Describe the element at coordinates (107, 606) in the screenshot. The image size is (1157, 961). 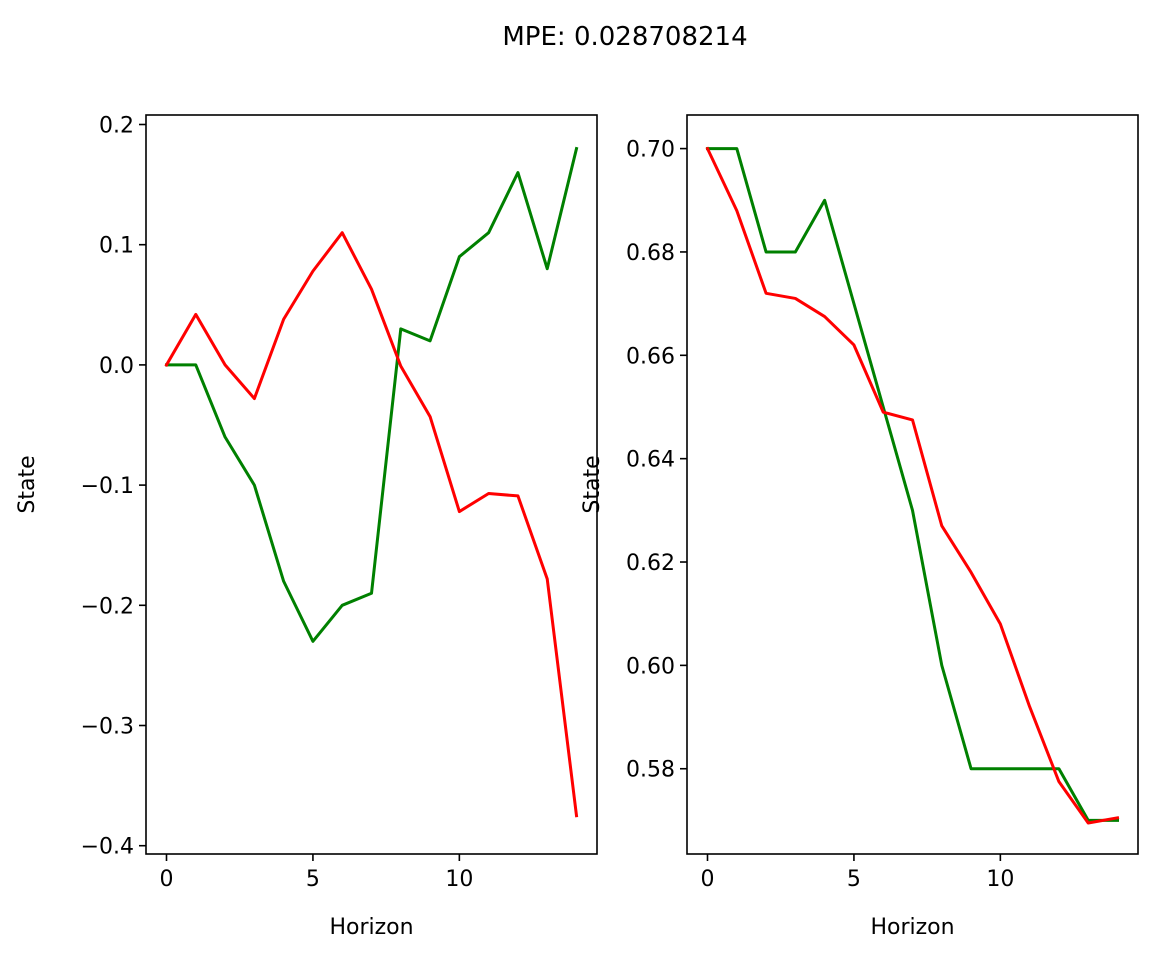
I see `y-tick-label: −0.2` at that location.